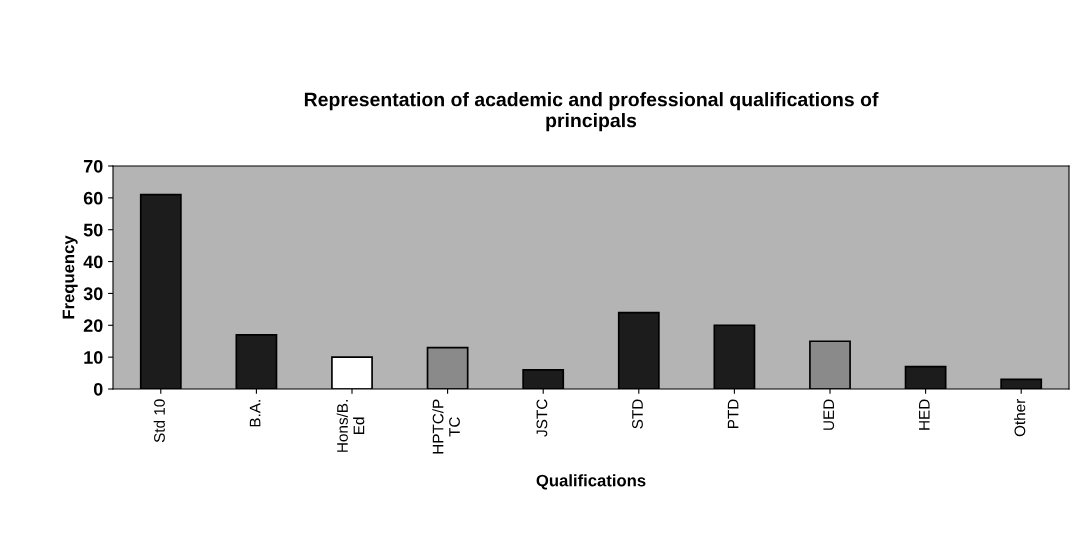 The width and height of the screenshot is (1089, 556). I want to click on y-tick-label: 70, so click(93, 166).